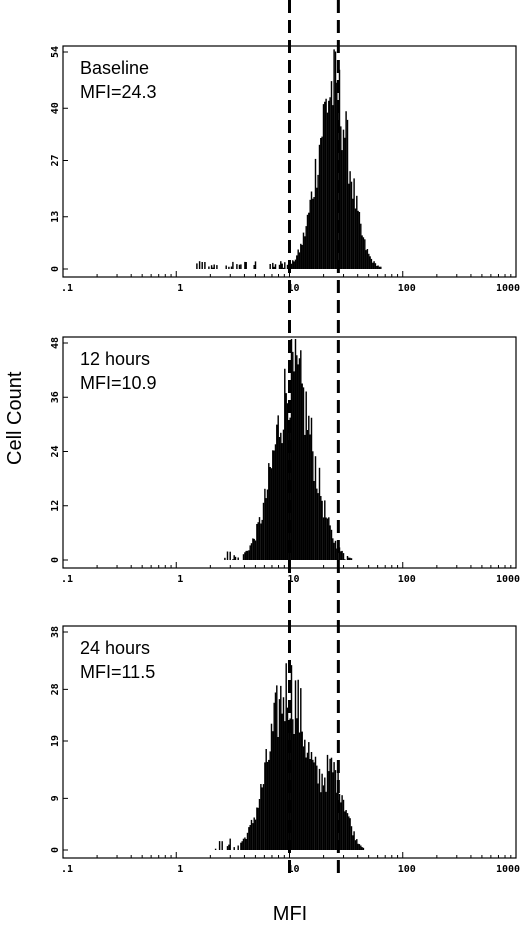  Describe the element at coordinates (55, 741) in the screenshot. I see `y-tick-label: 19` at that location.